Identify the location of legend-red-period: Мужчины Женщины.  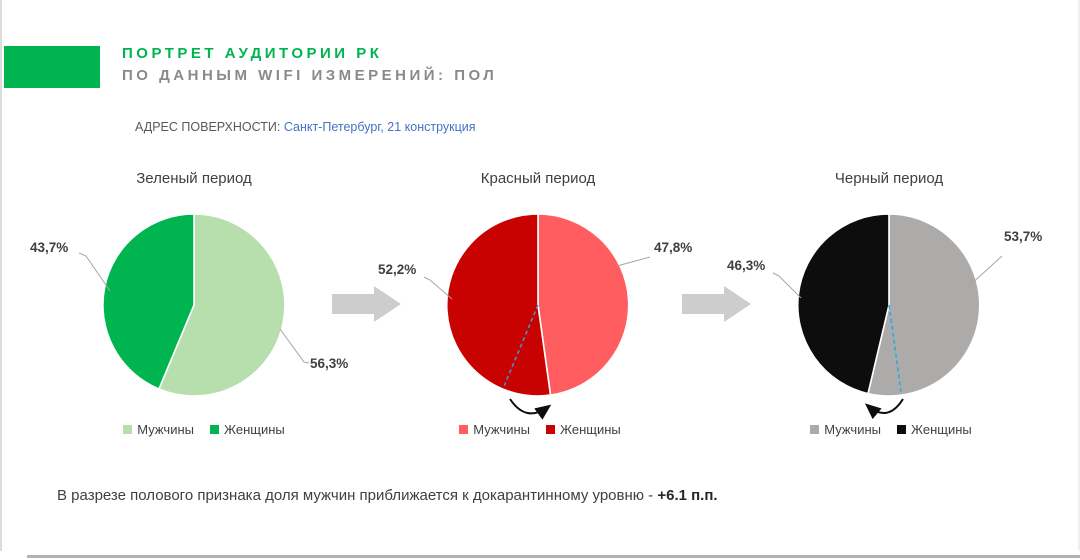
(540, 429).